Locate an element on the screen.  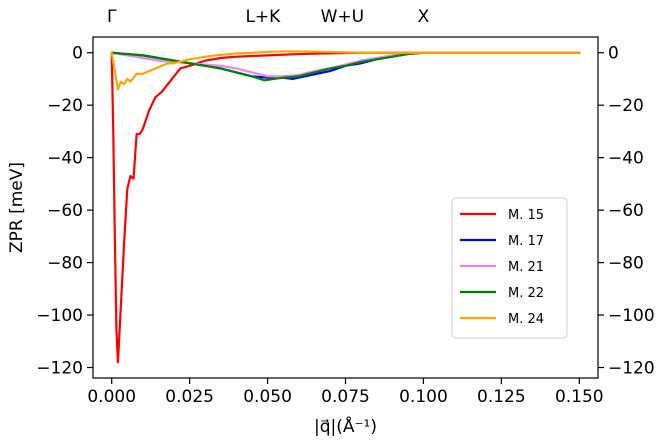
y-tick-label-left: −40 is located at coordinates (65, 159).